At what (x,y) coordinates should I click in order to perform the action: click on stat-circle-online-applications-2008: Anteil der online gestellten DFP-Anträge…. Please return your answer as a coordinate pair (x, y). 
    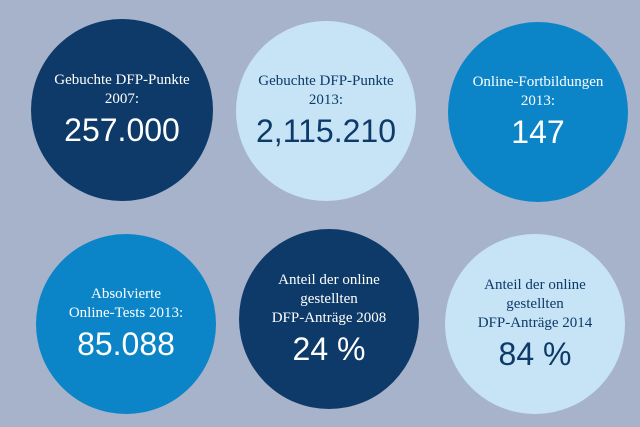
    Looking at the image, I should click on (329, 319).